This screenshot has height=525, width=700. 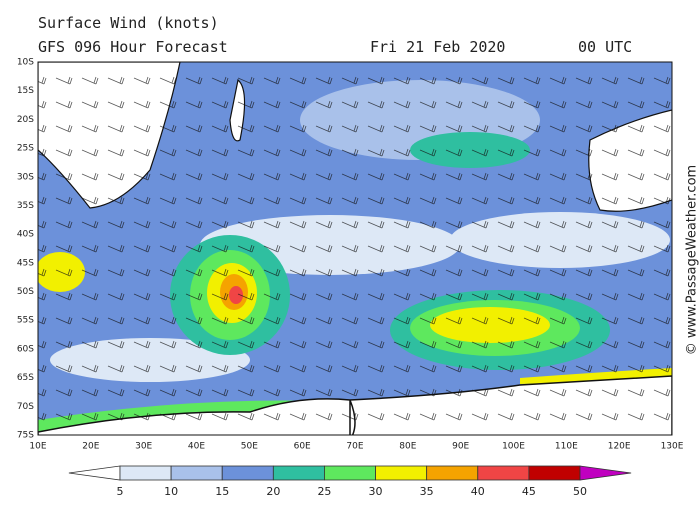 I want to click on longitude-label: 130E, so click(x=672, y=447).